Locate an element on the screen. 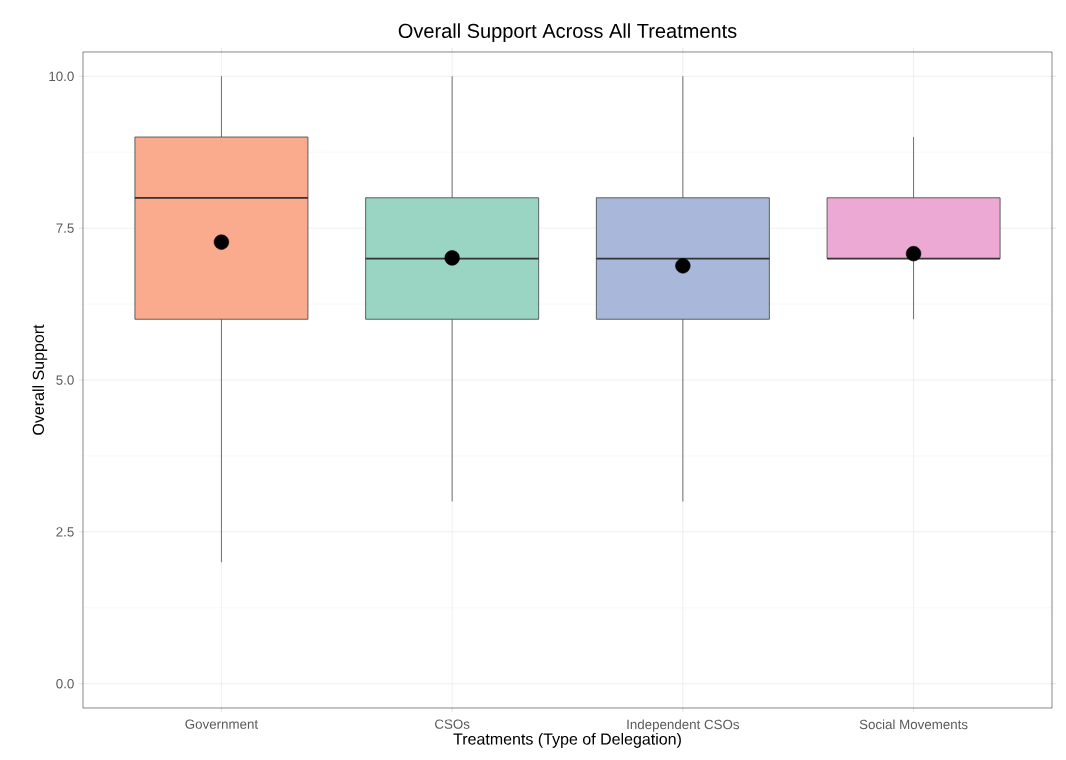  x-axis-title: Treatments (Type of Delegation) is located at coordinates (567, 740).